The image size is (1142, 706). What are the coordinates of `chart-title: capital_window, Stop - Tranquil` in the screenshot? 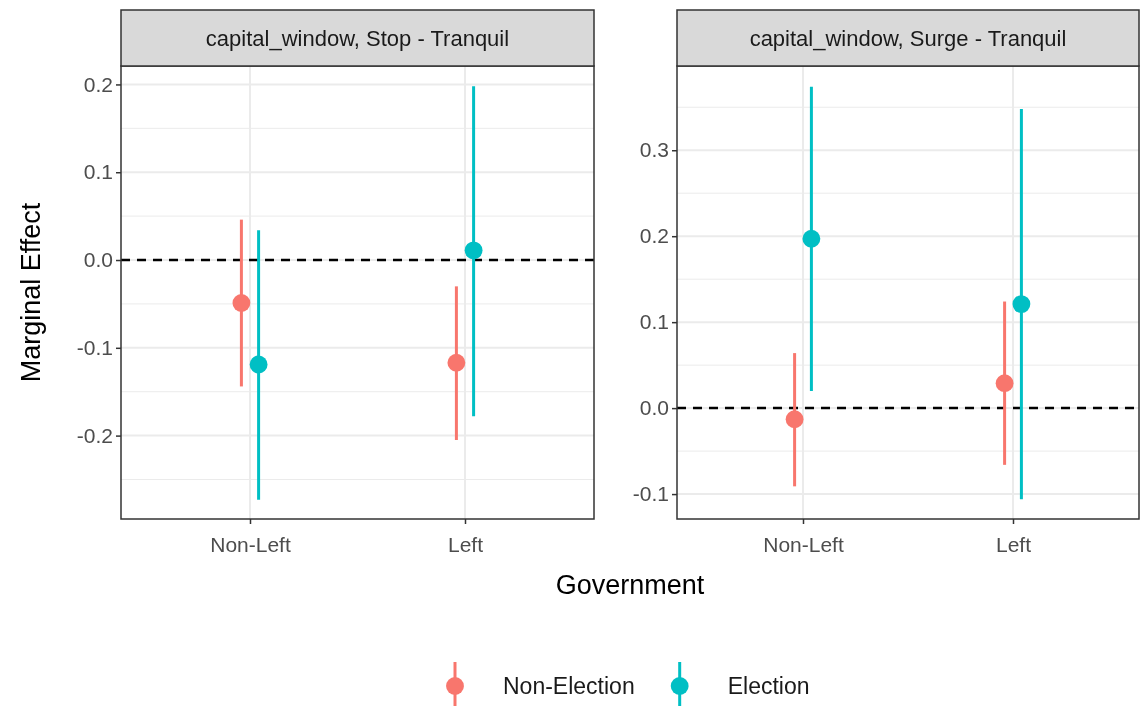 It's located at (357, 38).